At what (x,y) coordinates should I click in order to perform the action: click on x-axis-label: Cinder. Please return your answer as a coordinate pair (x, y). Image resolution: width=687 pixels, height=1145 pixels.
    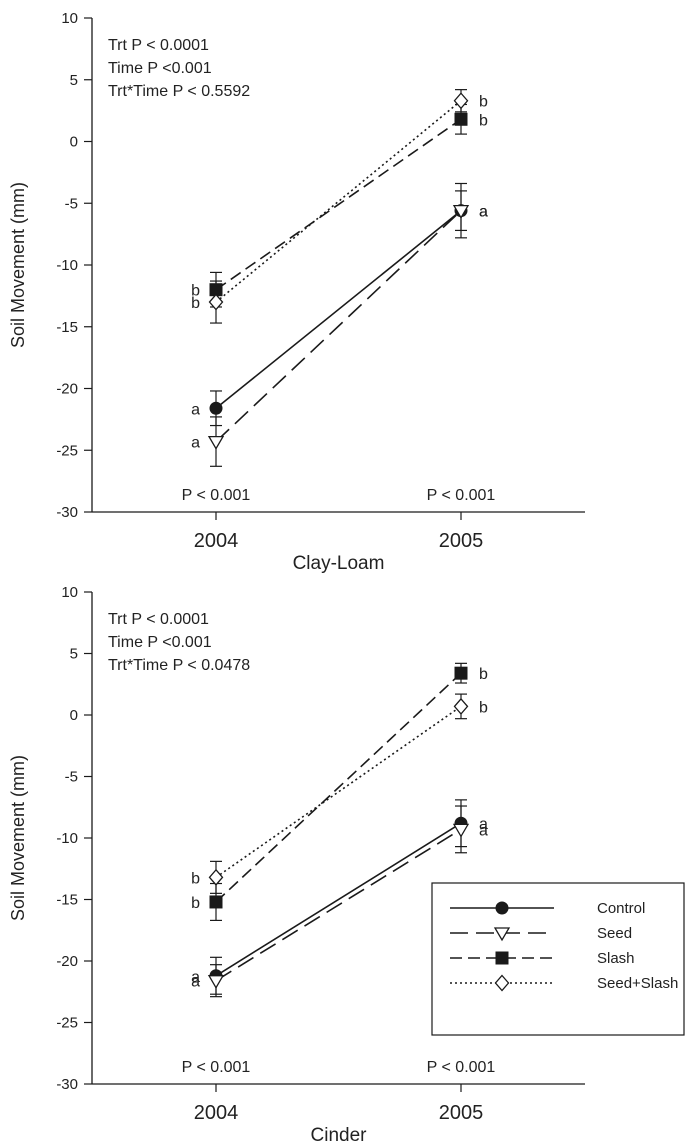
    Looking at the image, I should click on (339, 1135).